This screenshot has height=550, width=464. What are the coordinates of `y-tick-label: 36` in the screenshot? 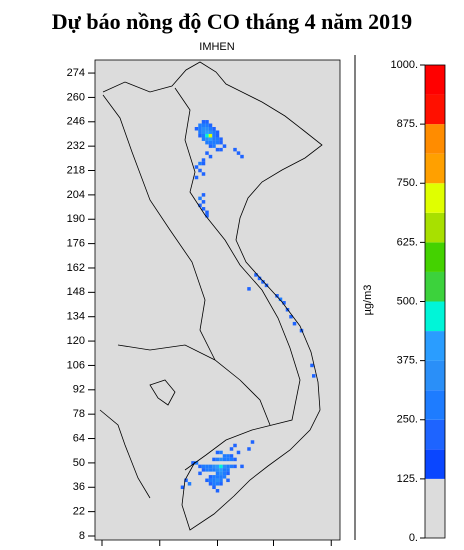 It's located at (79, 487).